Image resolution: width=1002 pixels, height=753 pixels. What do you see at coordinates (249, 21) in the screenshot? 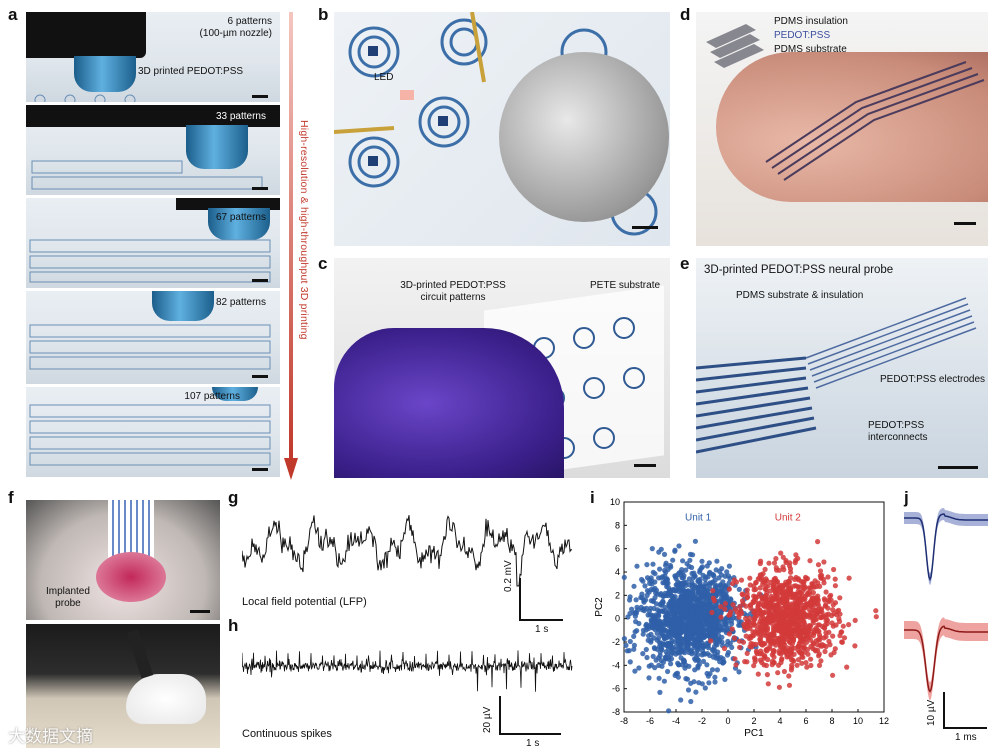
I see `pattern-count: 6 patterns` at bounding box center [249, 21].